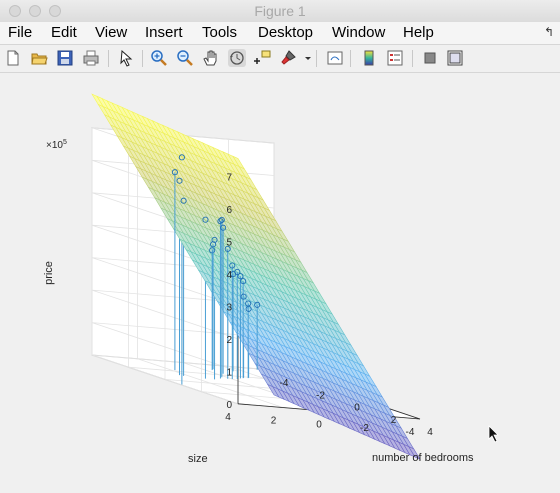 Image resolution: width=560 pixels, height=493 pixels. I want to click on minimize-window-button, so click(35, 11).